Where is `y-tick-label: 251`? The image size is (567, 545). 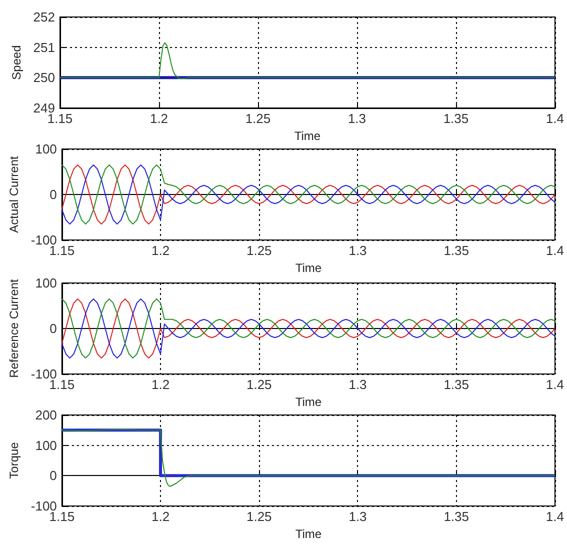 y-tick-label: 251 is located at coordinates (44, 47).